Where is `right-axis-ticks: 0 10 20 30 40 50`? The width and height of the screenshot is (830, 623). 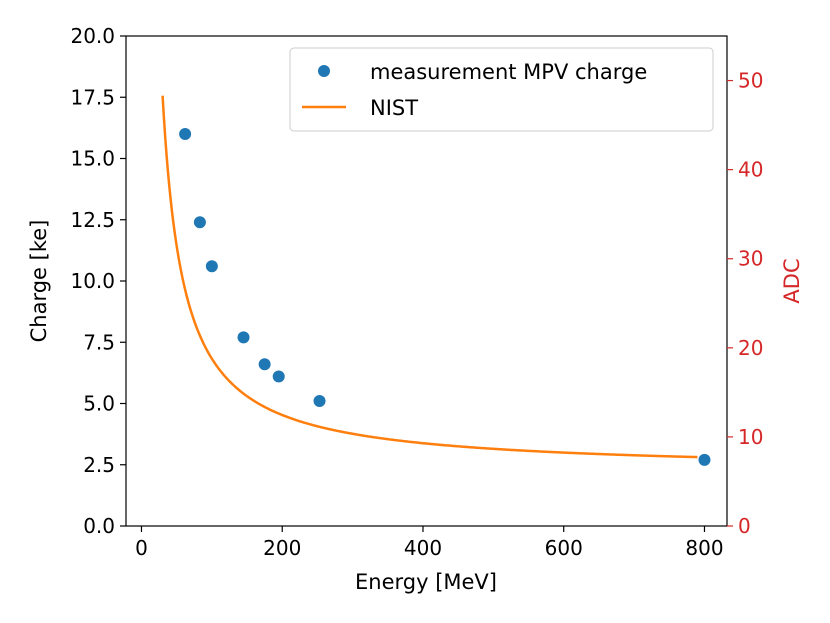
right-axis-ticks: 0 10 20 30 40 50 is located at coordinates (745, 303).